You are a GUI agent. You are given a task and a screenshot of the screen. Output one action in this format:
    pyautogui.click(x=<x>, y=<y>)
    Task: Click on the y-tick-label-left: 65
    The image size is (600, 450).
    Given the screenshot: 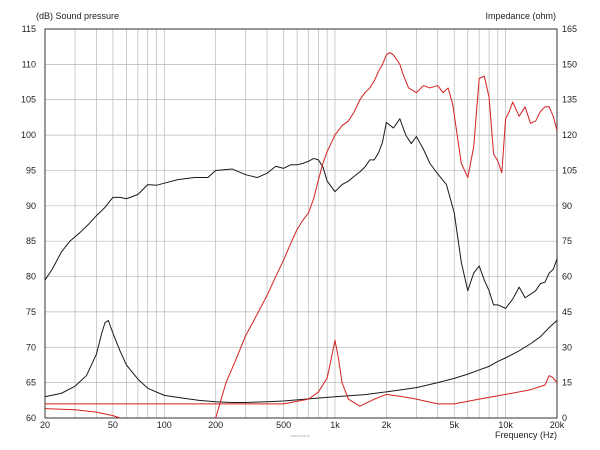 What is the action you would take?
    pyautogui.click(x=31, y=383)
    